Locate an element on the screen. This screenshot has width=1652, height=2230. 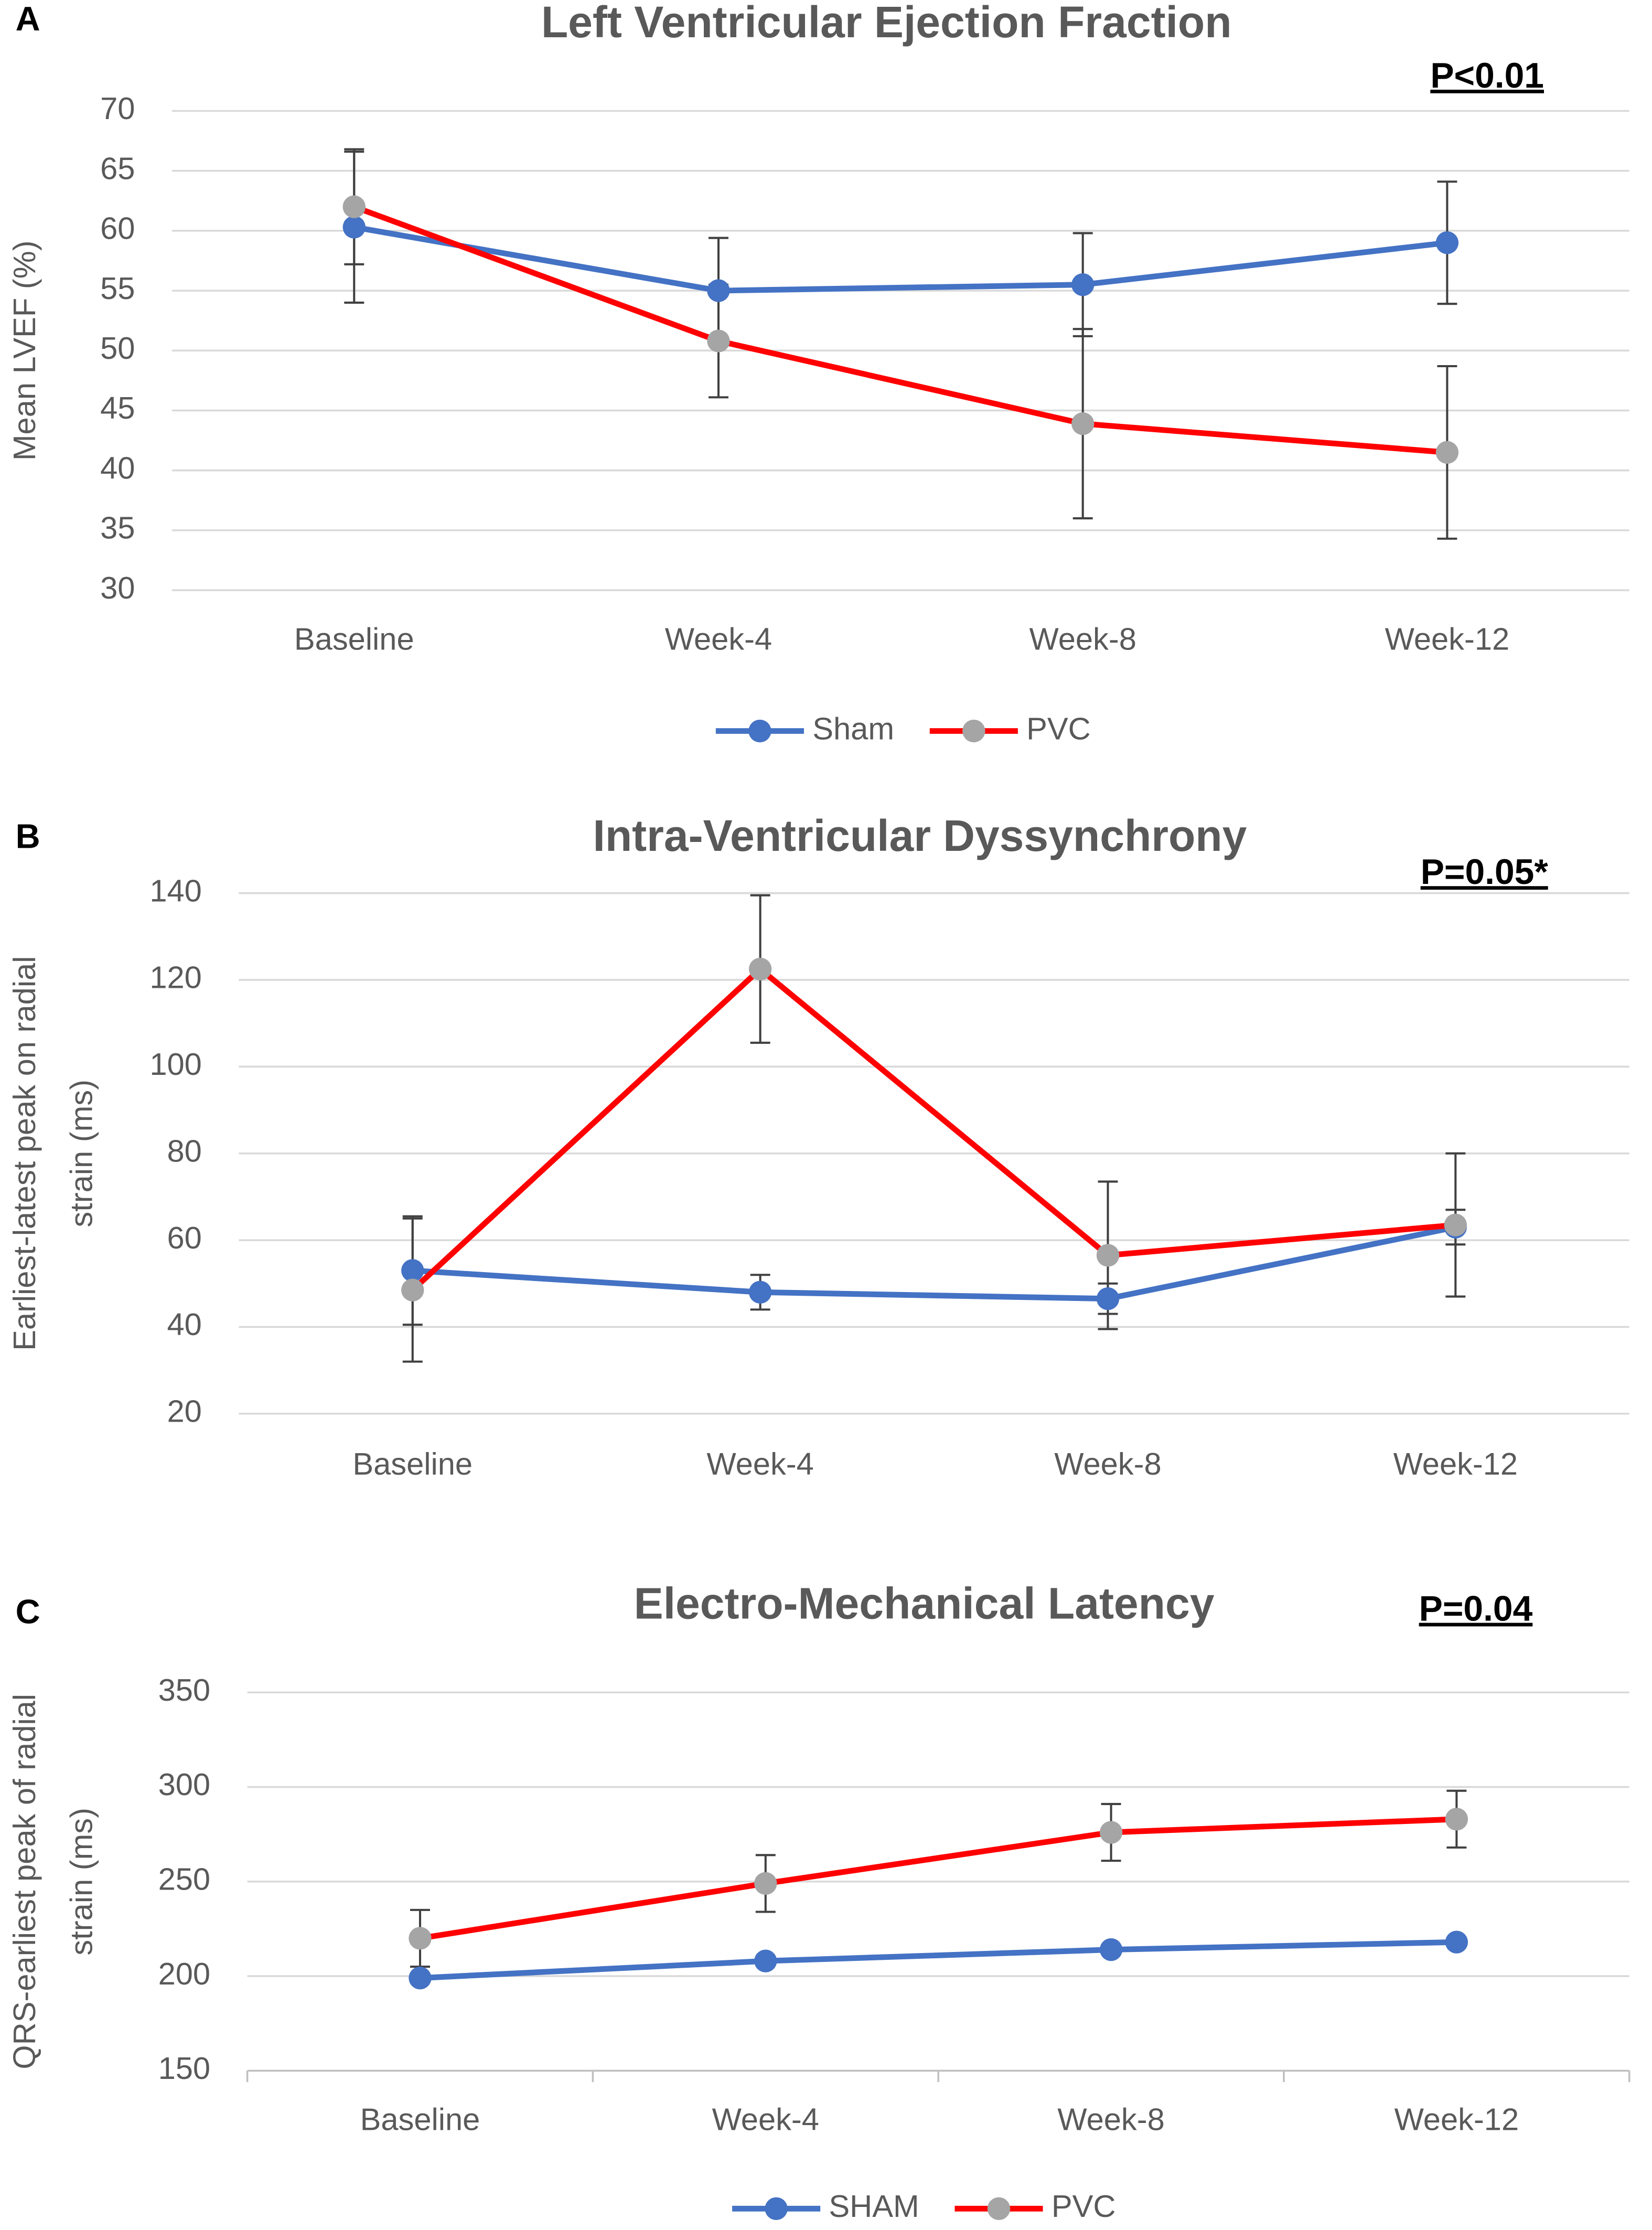
chart-title: Intra-Ventricular Dyssynchrony is located at coordinates (920, 835).